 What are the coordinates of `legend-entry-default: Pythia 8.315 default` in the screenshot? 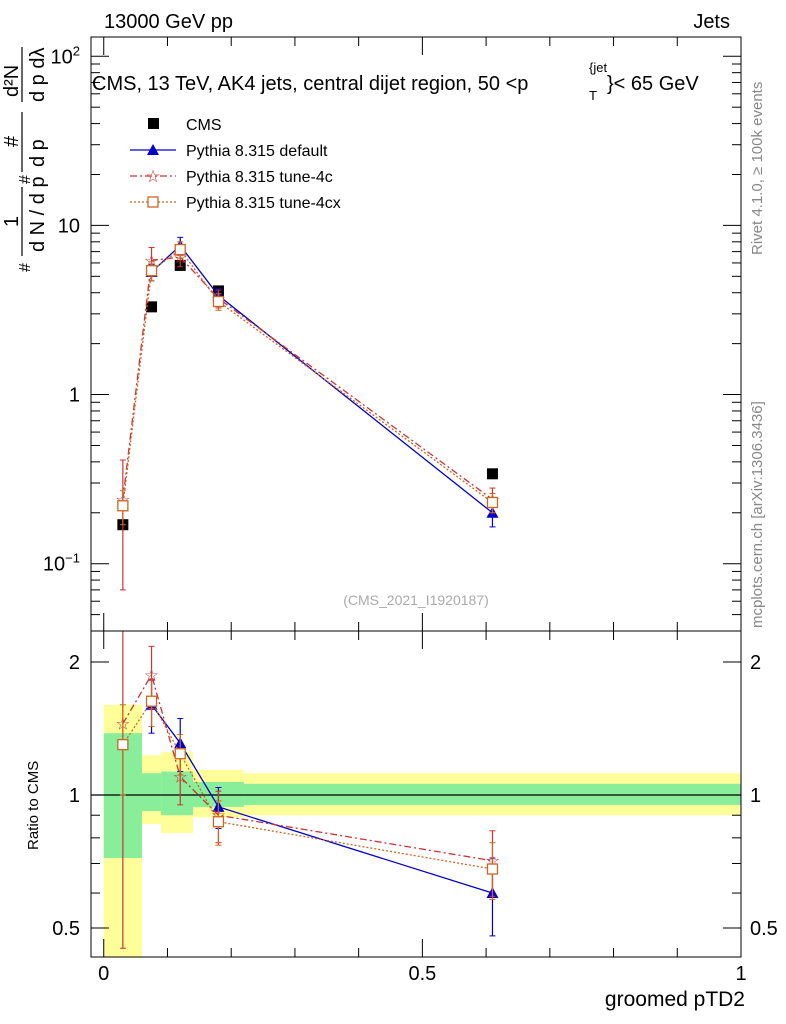 It's located at (229, 151).